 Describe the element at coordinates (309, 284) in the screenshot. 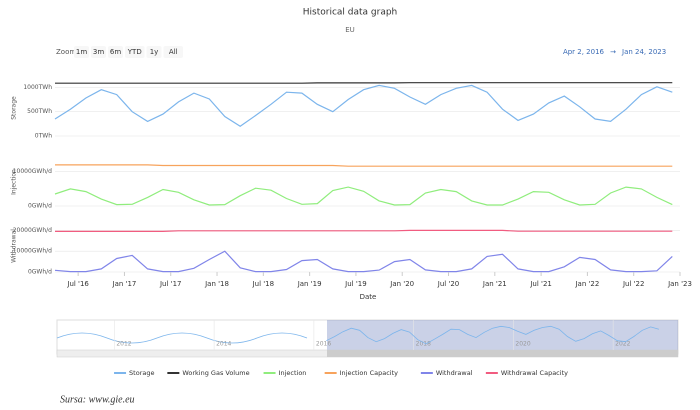

I see `x-tick-label: Jan '19` at that location.